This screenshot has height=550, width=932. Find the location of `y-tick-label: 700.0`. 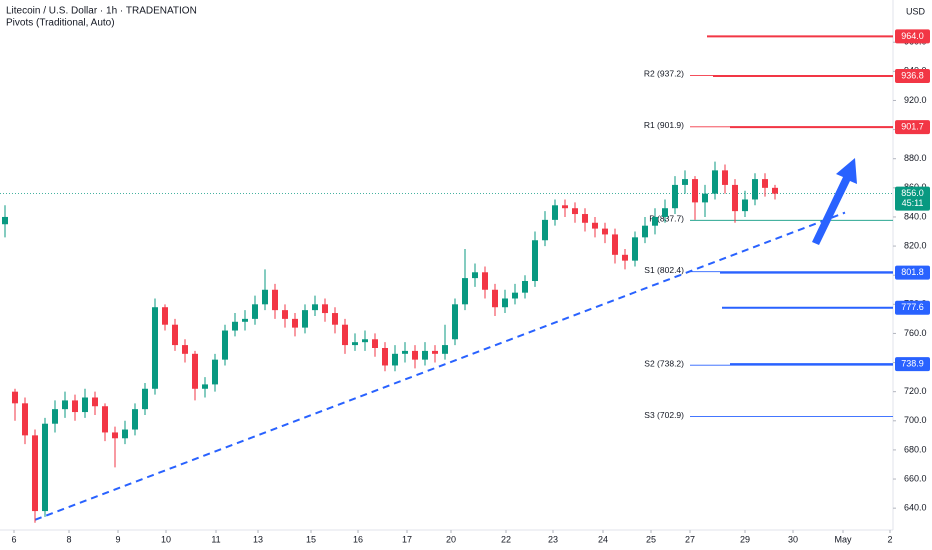

y-tick-label: 700.0 is located at coordinates (915, 420).